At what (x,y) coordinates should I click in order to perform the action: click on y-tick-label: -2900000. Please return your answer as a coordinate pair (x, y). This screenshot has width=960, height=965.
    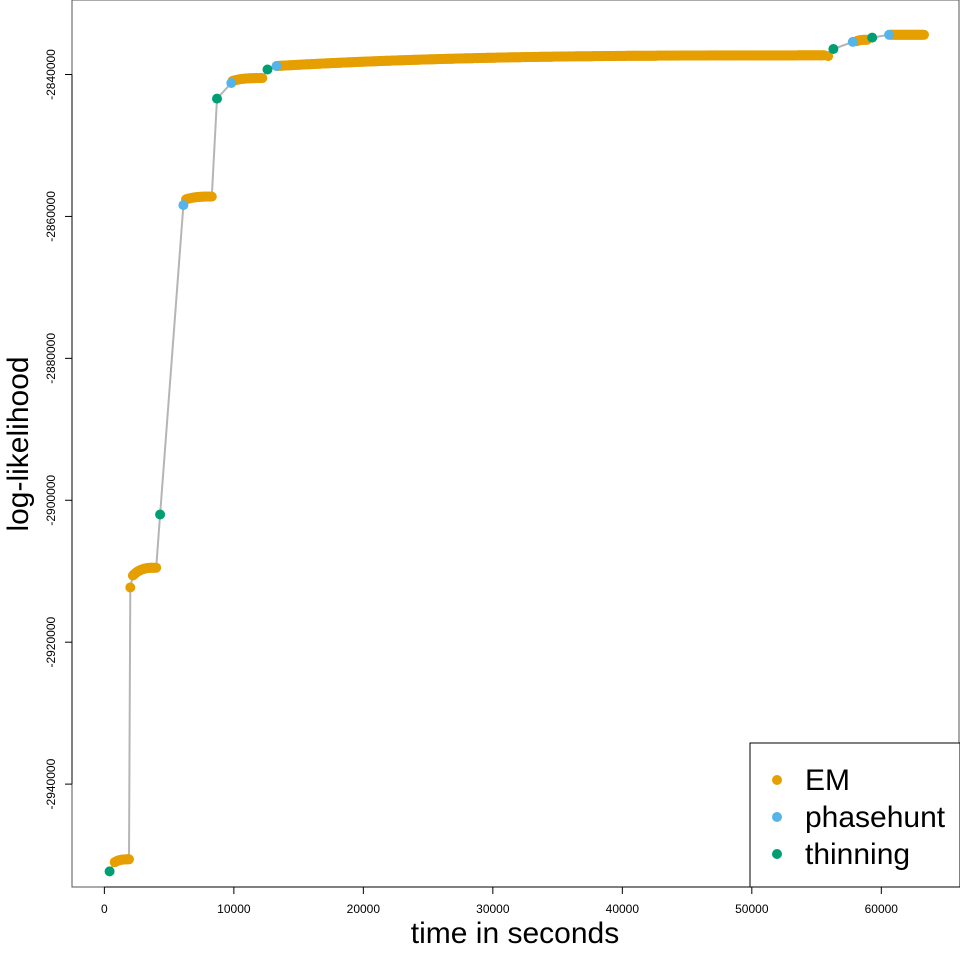
    Looking at the image, I should click on (51, 500).